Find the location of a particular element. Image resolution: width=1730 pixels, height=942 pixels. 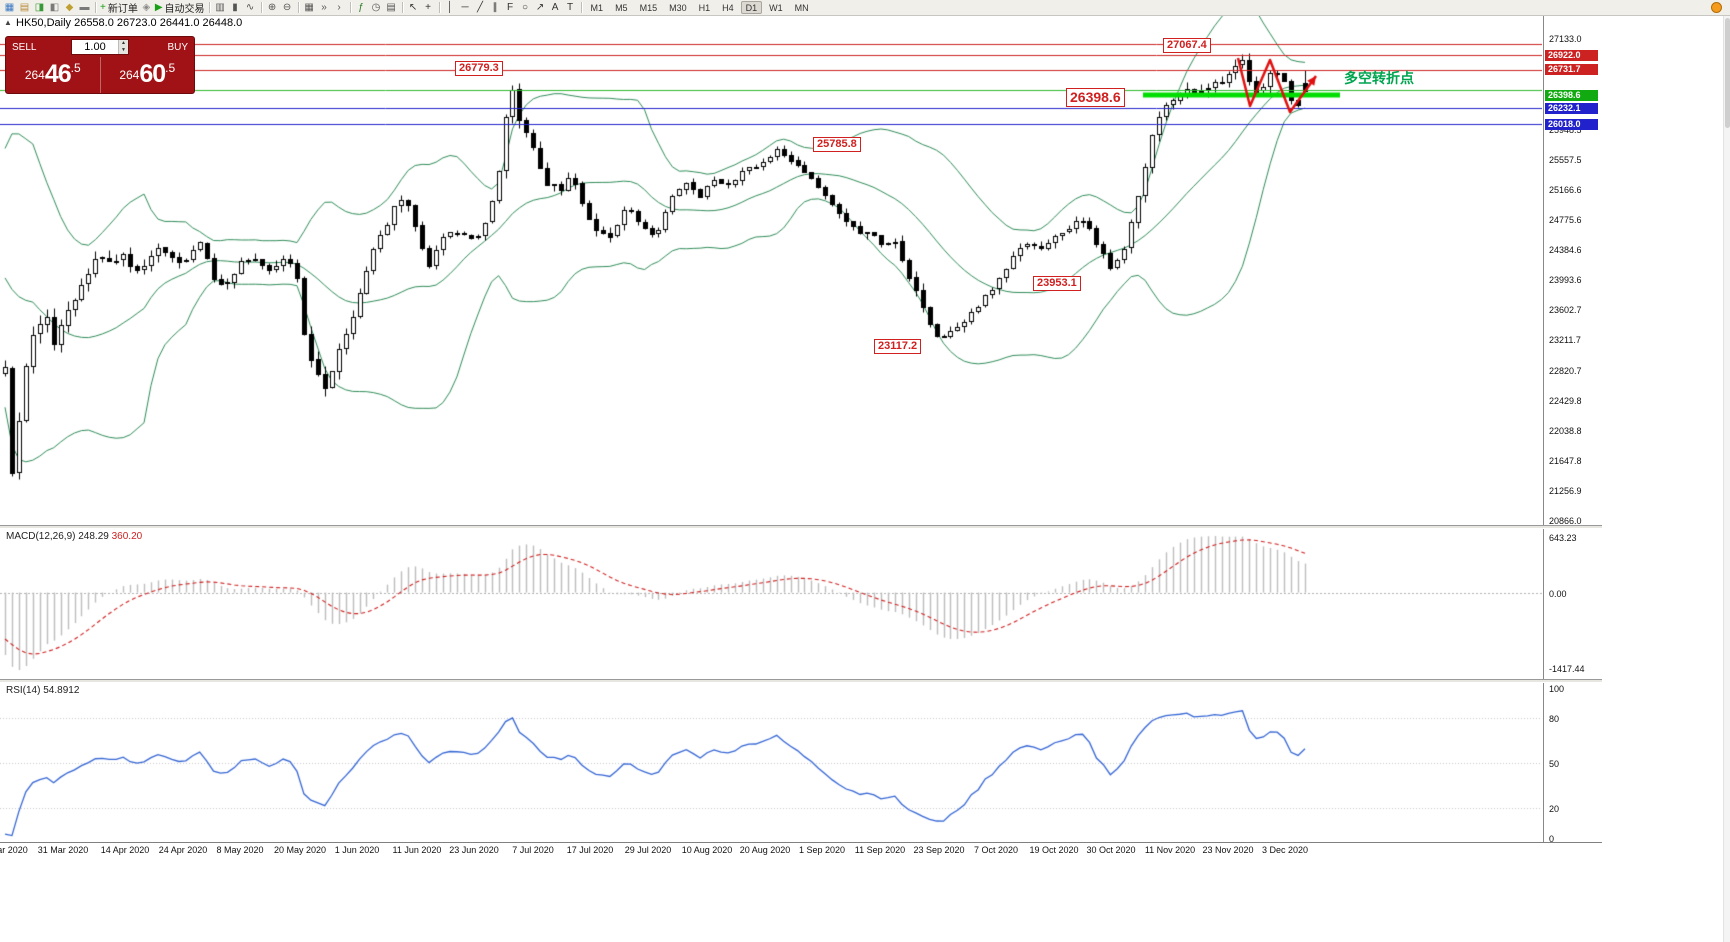

chart-shift-icon: › is located at coordinates (339, 8).